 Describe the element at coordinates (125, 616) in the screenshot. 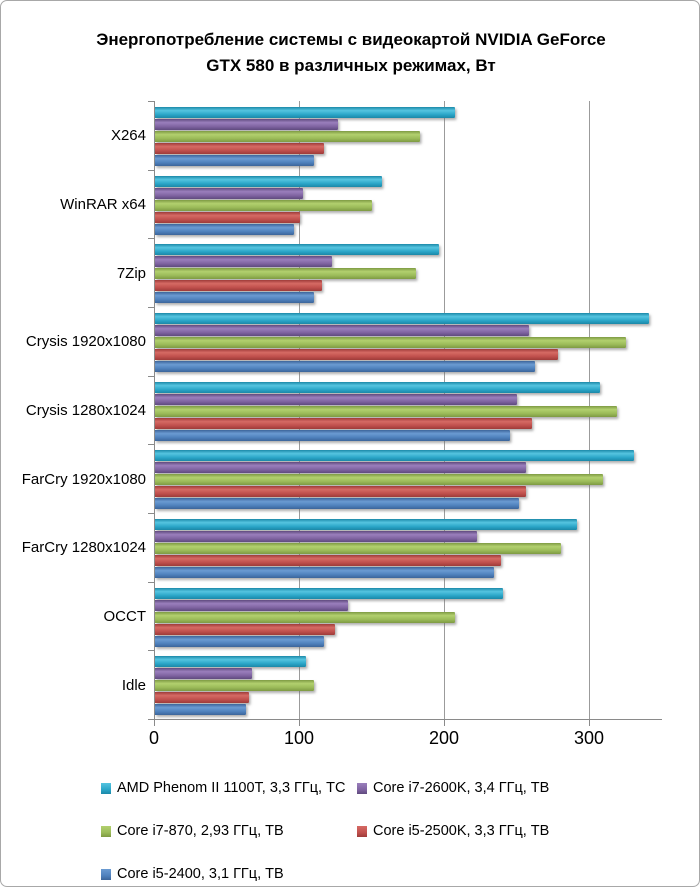

I see `category-label: OCCT` at that location.